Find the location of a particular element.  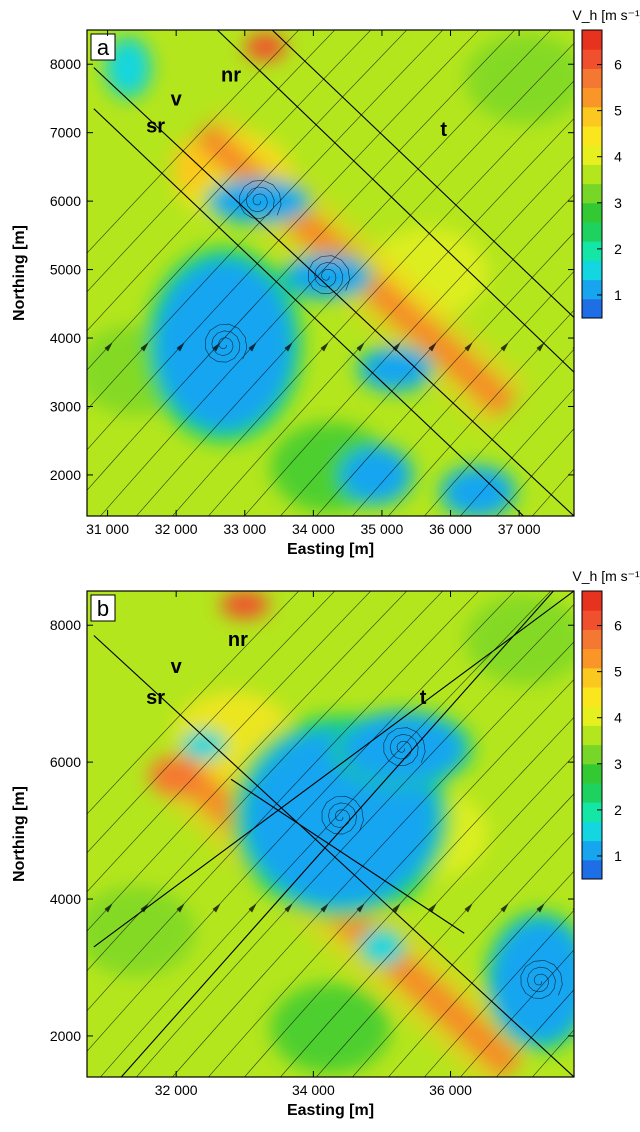

x-tick-label: 35 000 is located at coordinates (382, 529).